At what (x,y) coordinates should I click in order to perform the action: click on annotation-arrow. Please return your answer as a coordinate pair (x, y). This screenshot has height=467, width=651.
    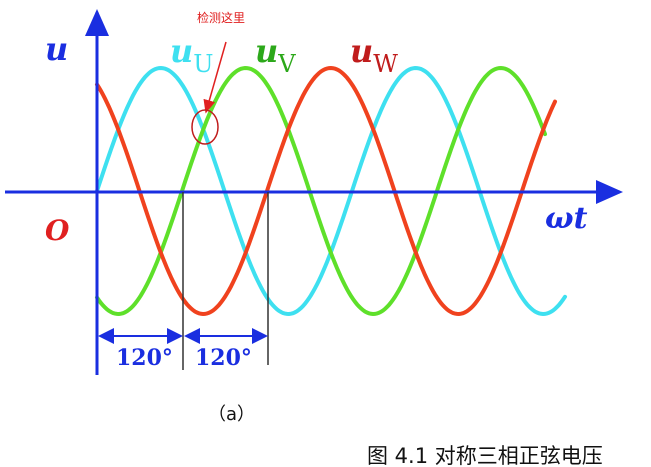
    Looking at the image, I should click on (215, 77).